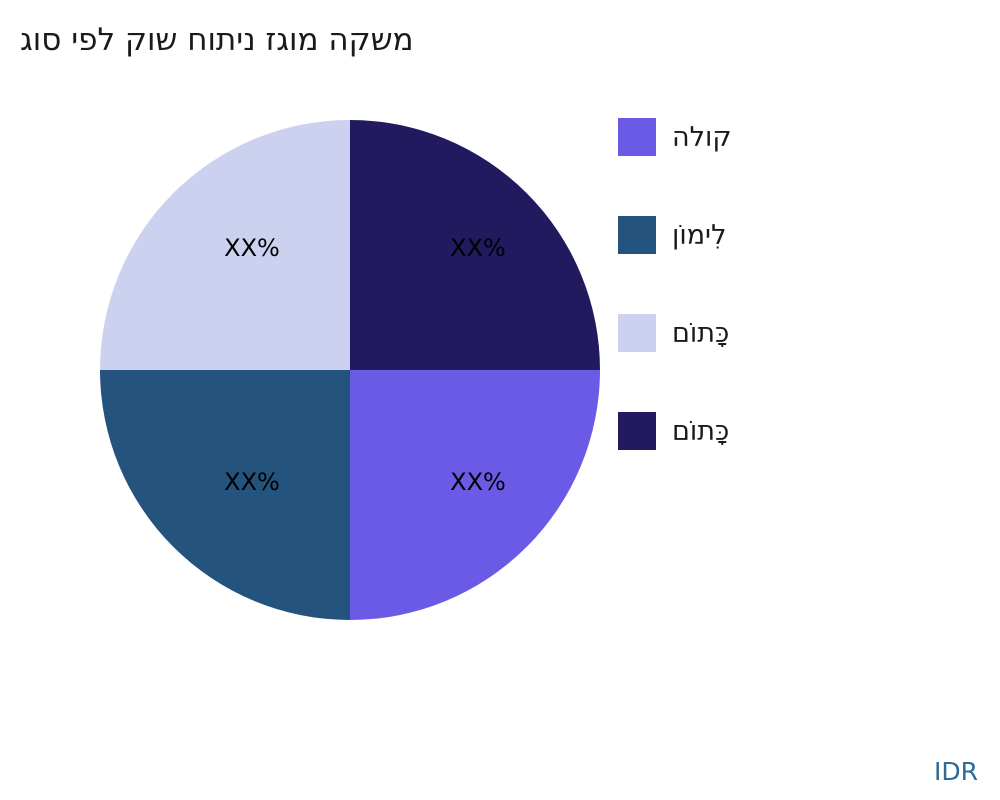 The image size is (1000, 800). What do you see at coordinates (701, 333) in the screenshot?
I see `legend-label-orange-light: כָּתוֹם` at bounding box center [701, 333].